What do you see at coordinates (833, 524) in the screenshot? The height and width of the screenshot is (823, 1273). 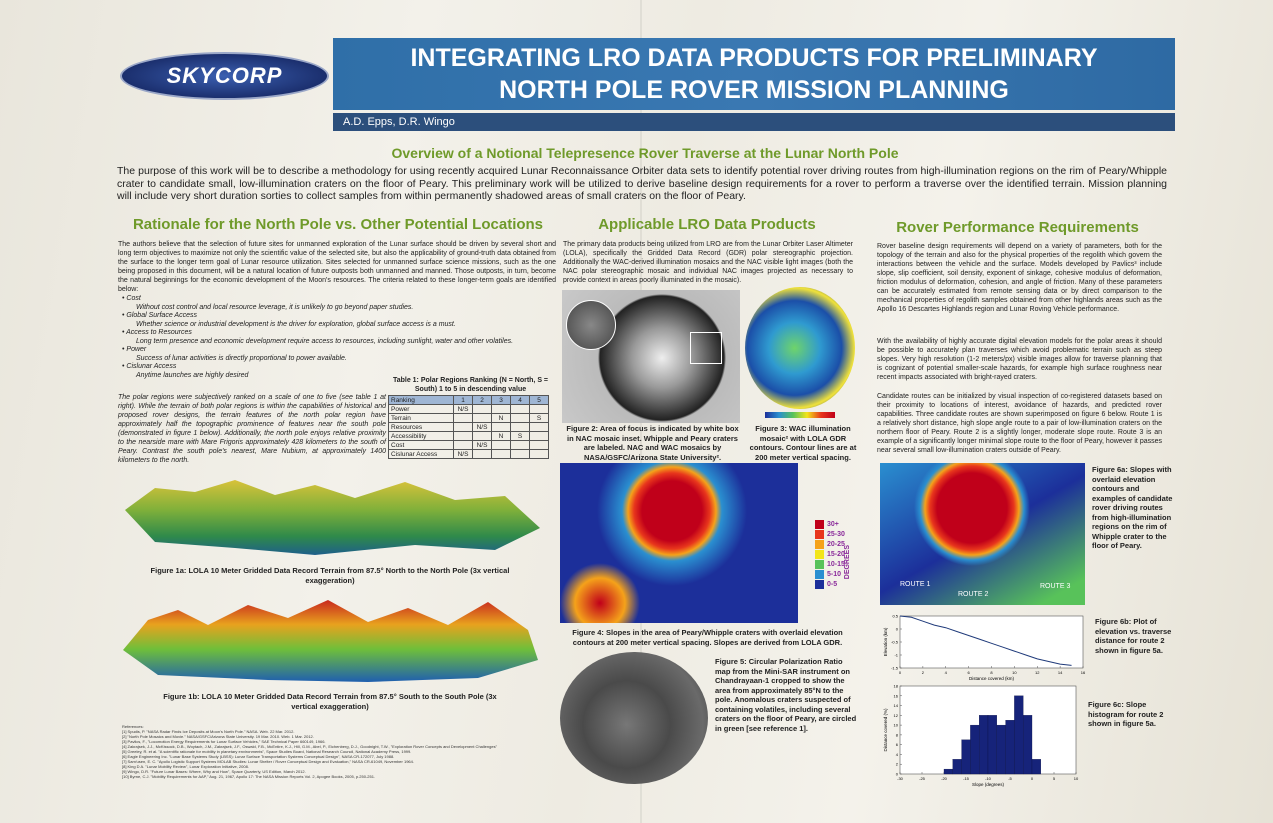 I see `legend-label: 30+` at bounding box center [833, 524].